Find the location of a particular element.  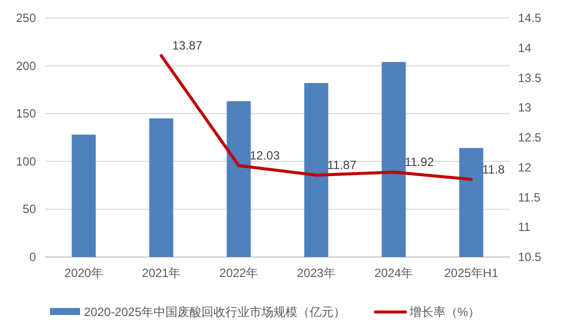

x-tick-label: 2022年 is located at coordinates (238, 273).